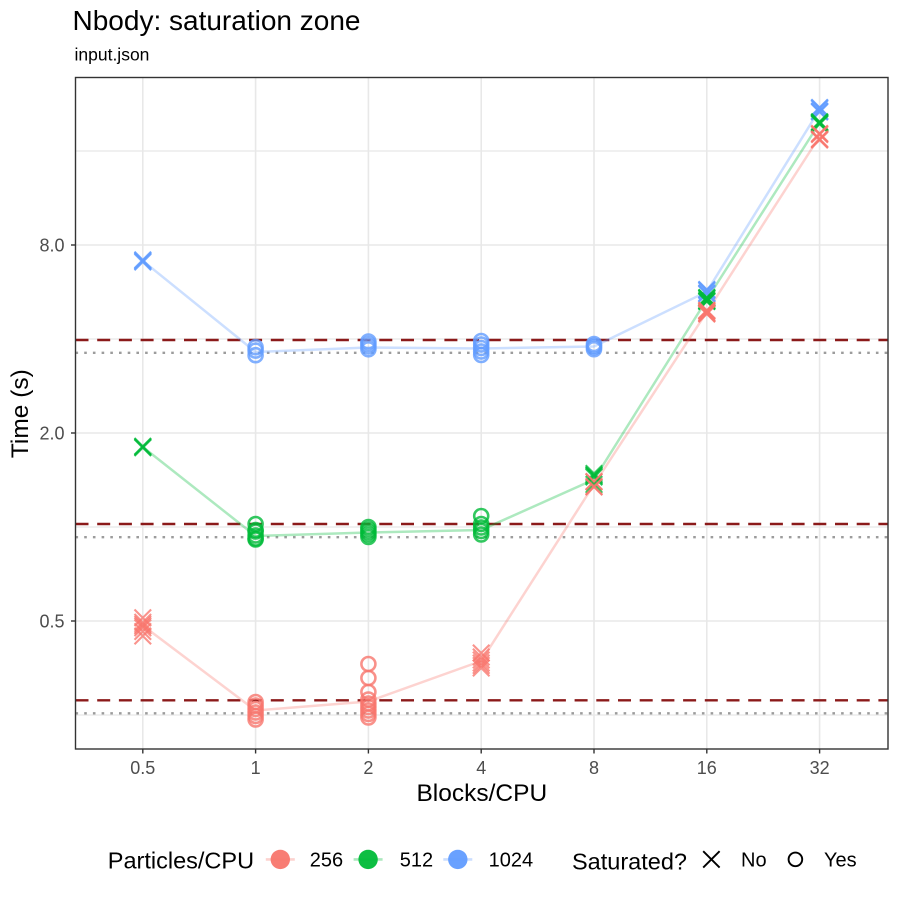 This screenshot has height=905, width=900. What do you see at coordinates (20, 413) in the screenshot?
I see `svg-text: Time (s)` at bounding box center [20, 413].